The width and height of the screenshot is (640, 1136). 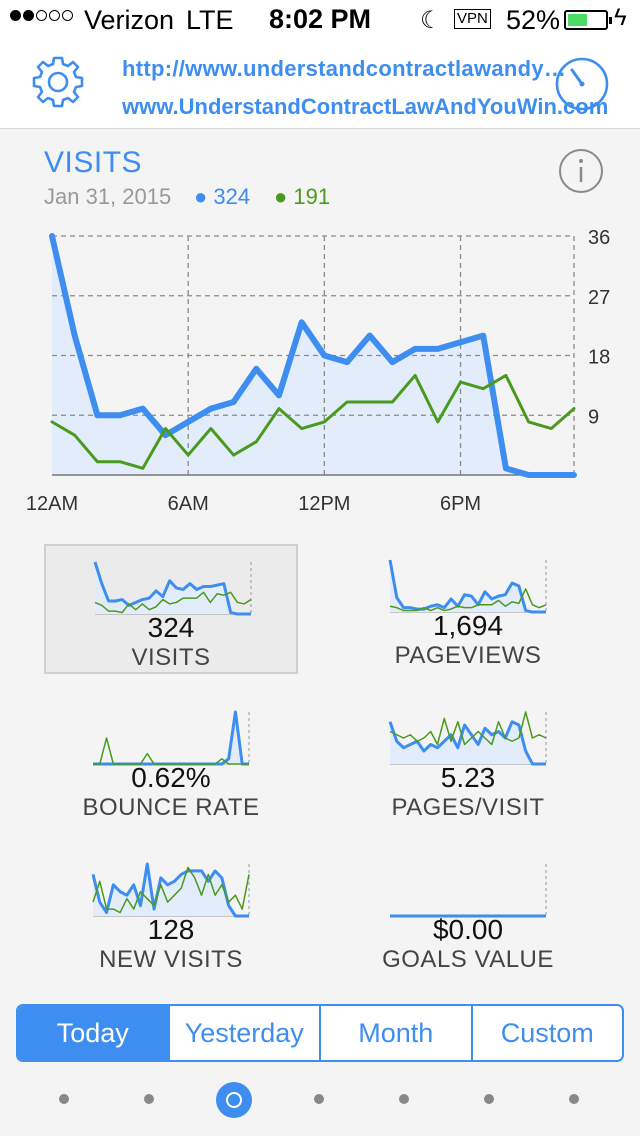 What do you see at coordinates (245, 1033) in the screenshot?
I see `segment-yesterday: Yesterday` at bounding box center [245, 1033].